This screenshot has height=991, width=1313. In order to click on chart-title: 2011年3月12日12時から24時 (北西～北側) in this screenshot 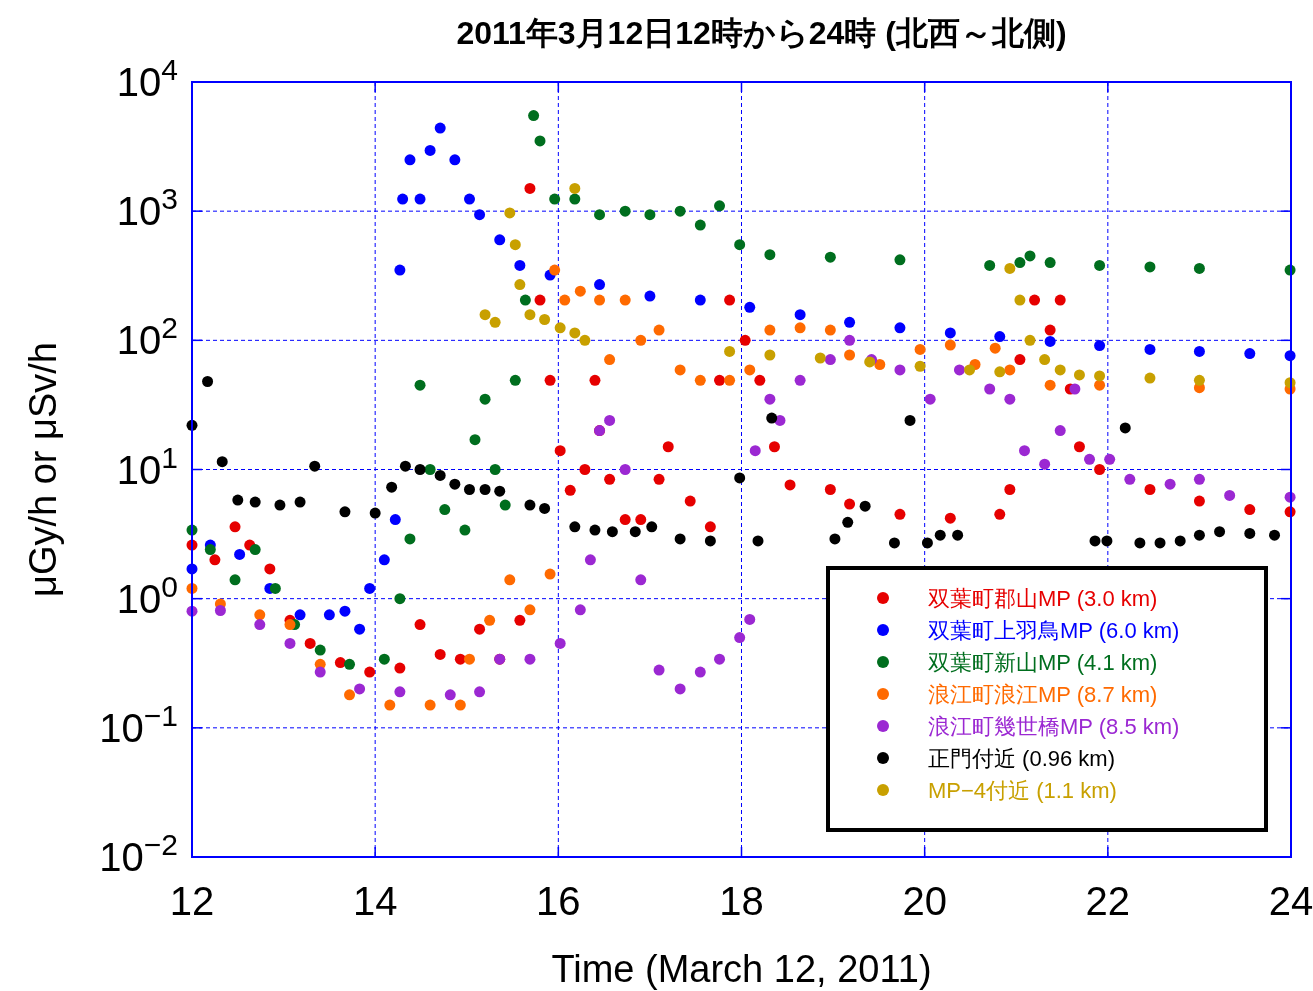, I will do `click(761, 33)`.